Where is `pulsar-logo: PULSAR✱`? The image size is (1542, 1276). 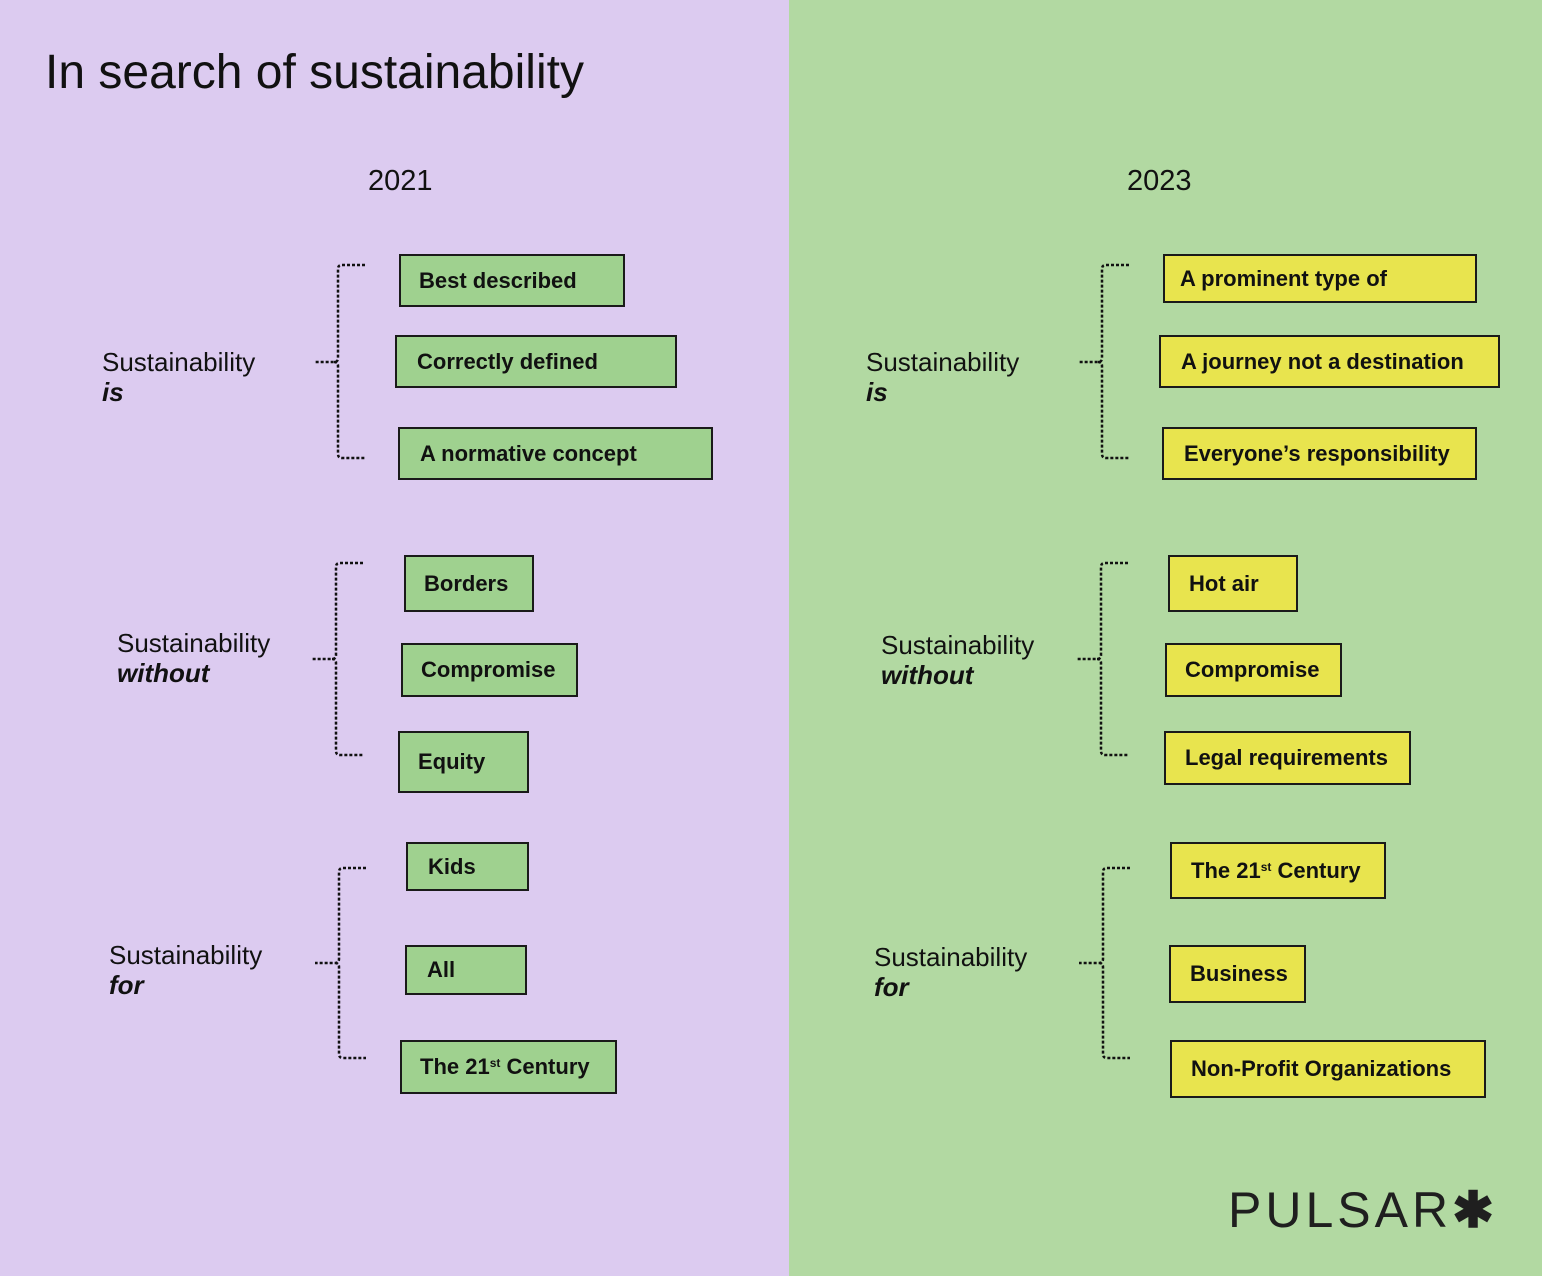 pulsar-logo: PULSAR✱ is located at coordinates (1361, 1210).